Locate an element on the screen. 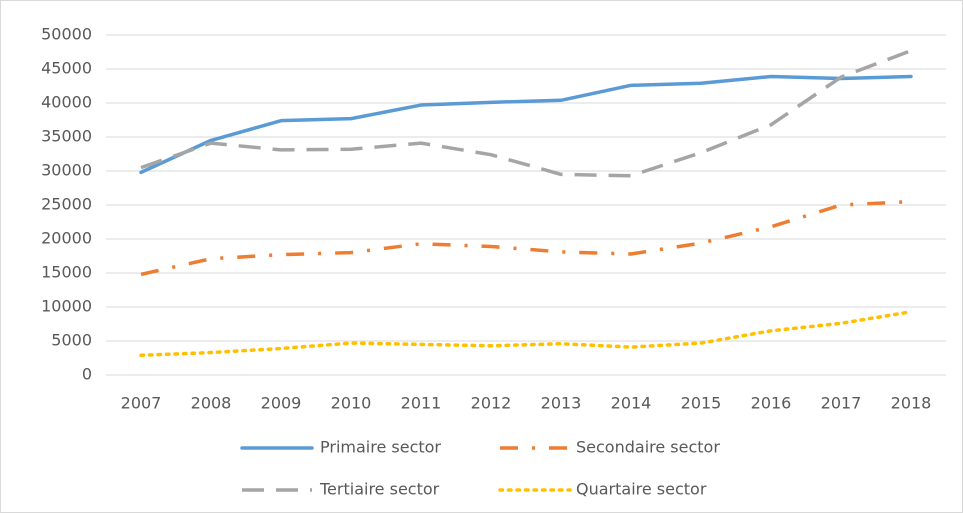 This screenshot has height=513, width=963. y-tick-label: 25000 is located at coordinates (66, 204).